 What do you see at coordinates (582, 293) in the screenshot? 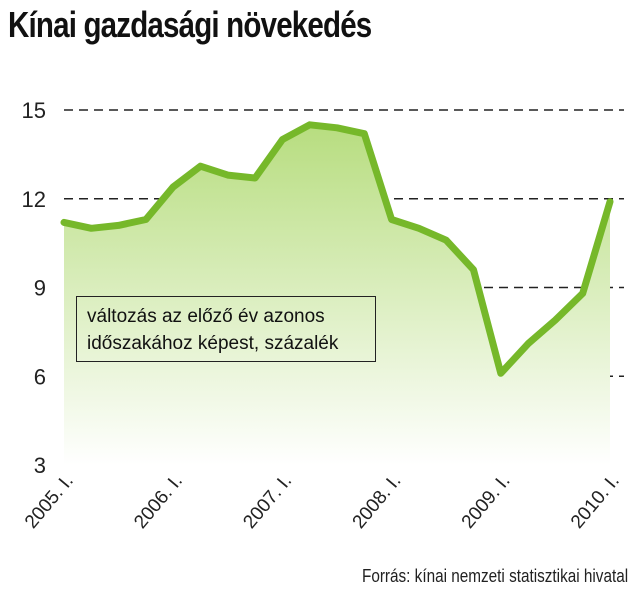
I see `data-point-2009-Q4` at bounding box center [582, 293].